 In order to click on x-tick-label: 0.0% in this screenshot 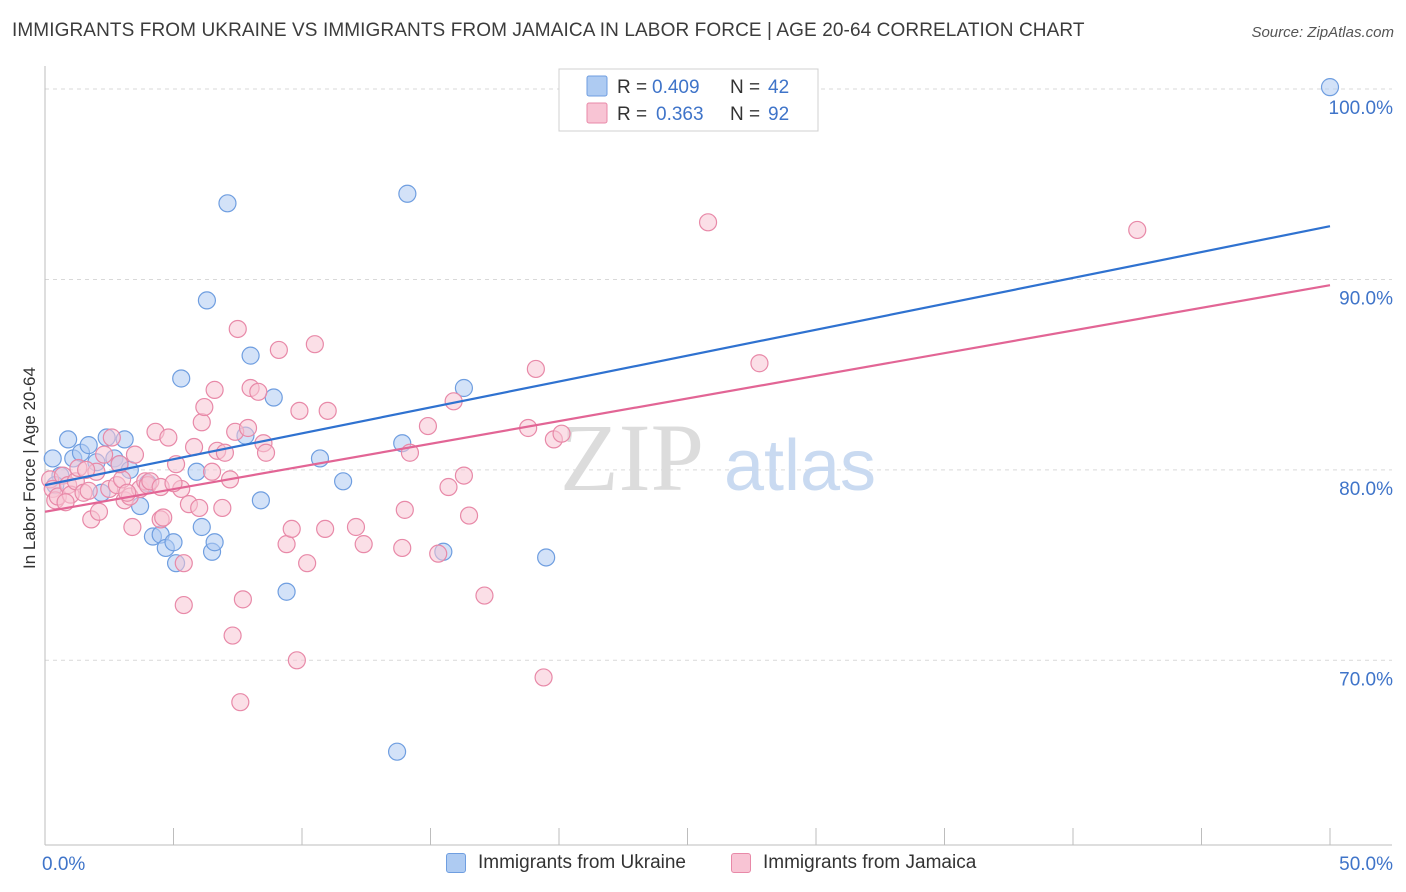, I will do `click(63, 864)`.